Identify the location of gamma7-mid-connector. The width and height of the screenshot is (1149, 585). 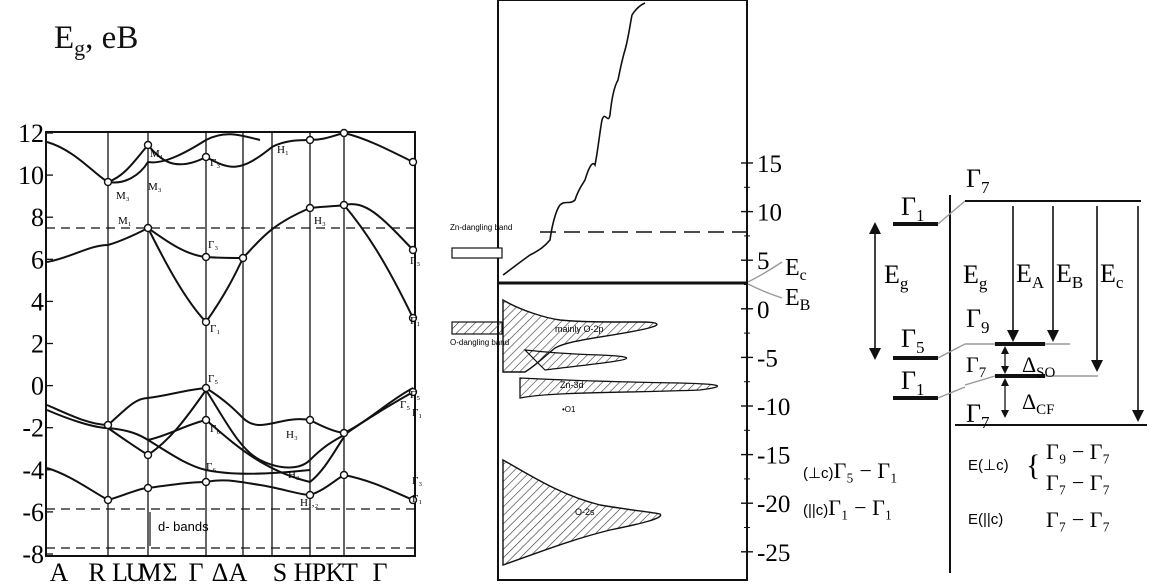
(980, 380).